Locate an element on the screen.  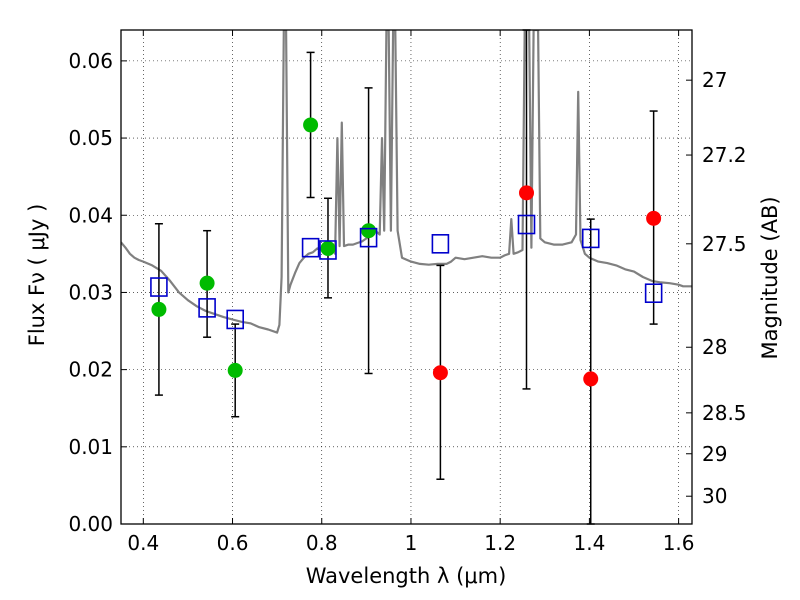
x-axis-label: Wavelength λ (μm) is located at coordinates (406, 576).